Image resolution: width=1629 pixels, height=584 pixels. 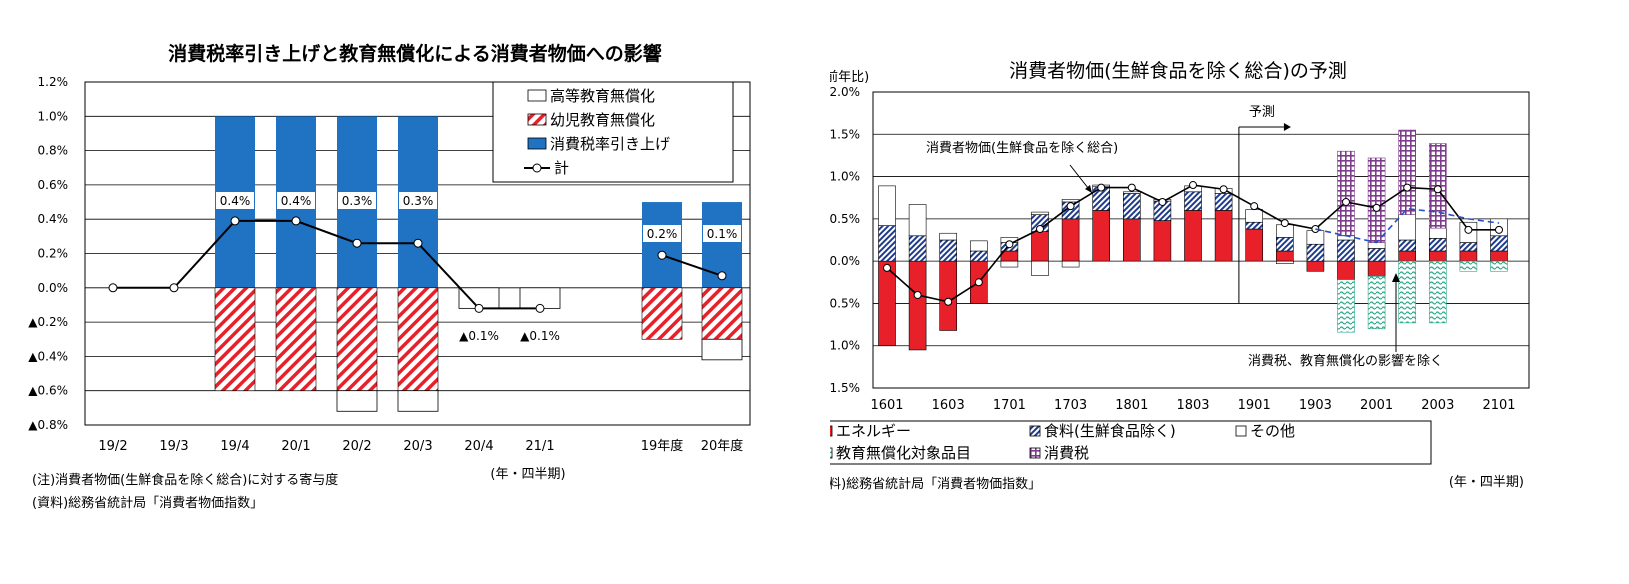 I want to click on legend-preschool-swatch, so click(x=537, y=119).